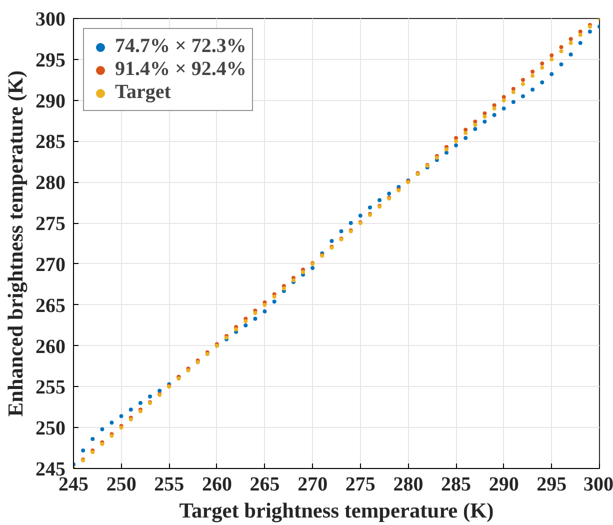 Image resolution: width=613 pixels, height=525 pixels. Describe the element at coordinates (51, 183) in the screenshot. I see `y-tick-label: 280` at that location.